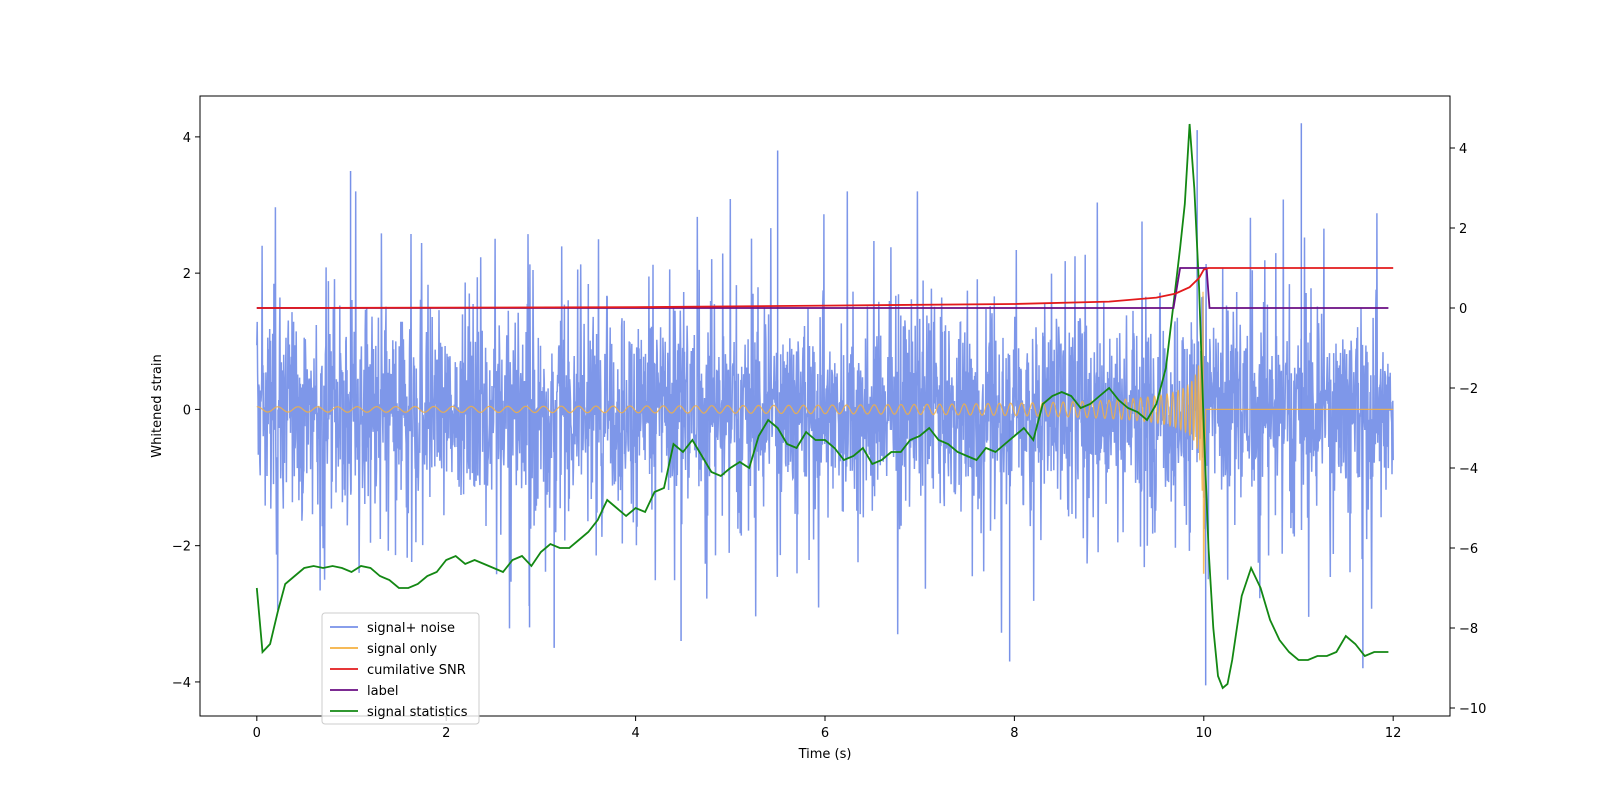 This screenshot has width=1600, height=800. What do you see at coordinates (417, 712) in the screenshot?
I see `legend-label: signal statistics` at bounding box center [417, 712].